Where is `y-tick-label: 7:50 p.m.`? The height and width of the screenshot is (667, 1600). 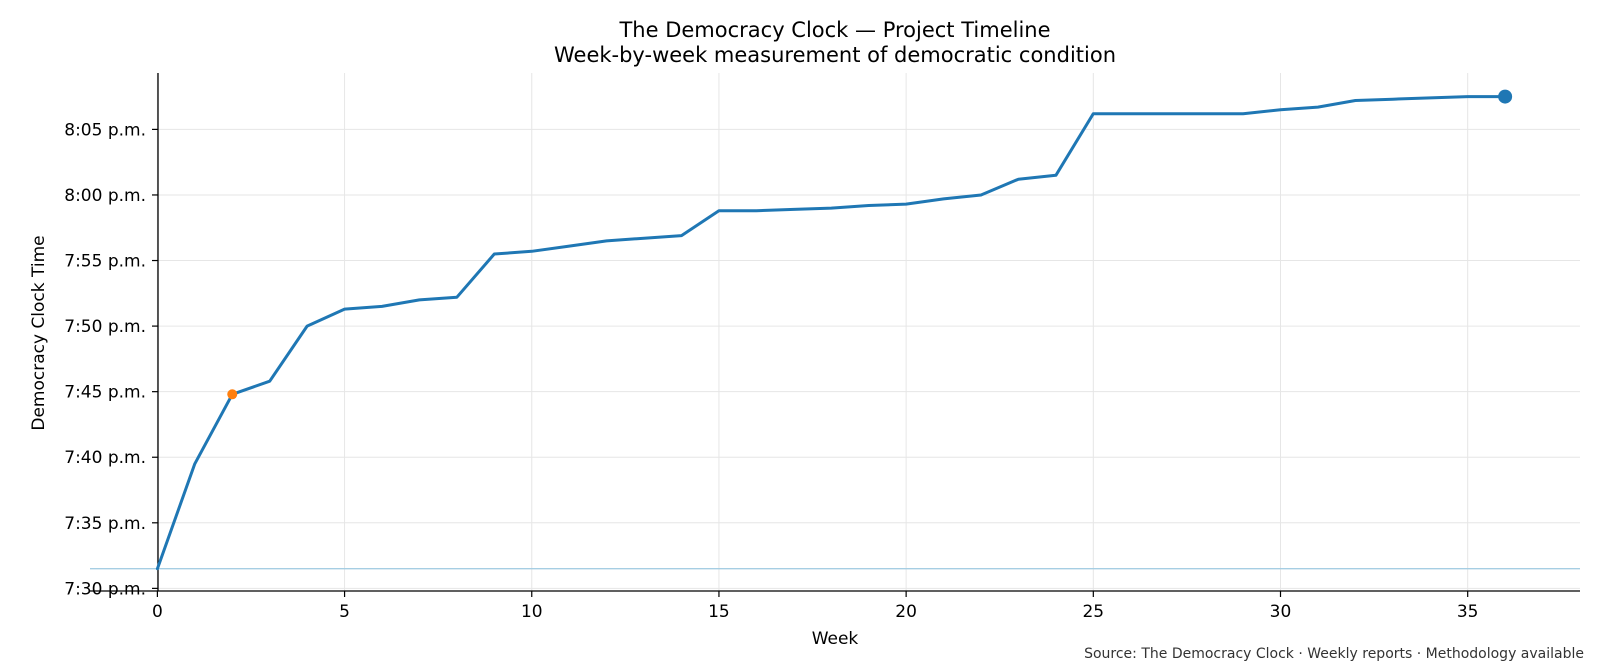
y-tick-label: 7:50 p.m. is located at coordinates (105, 327).